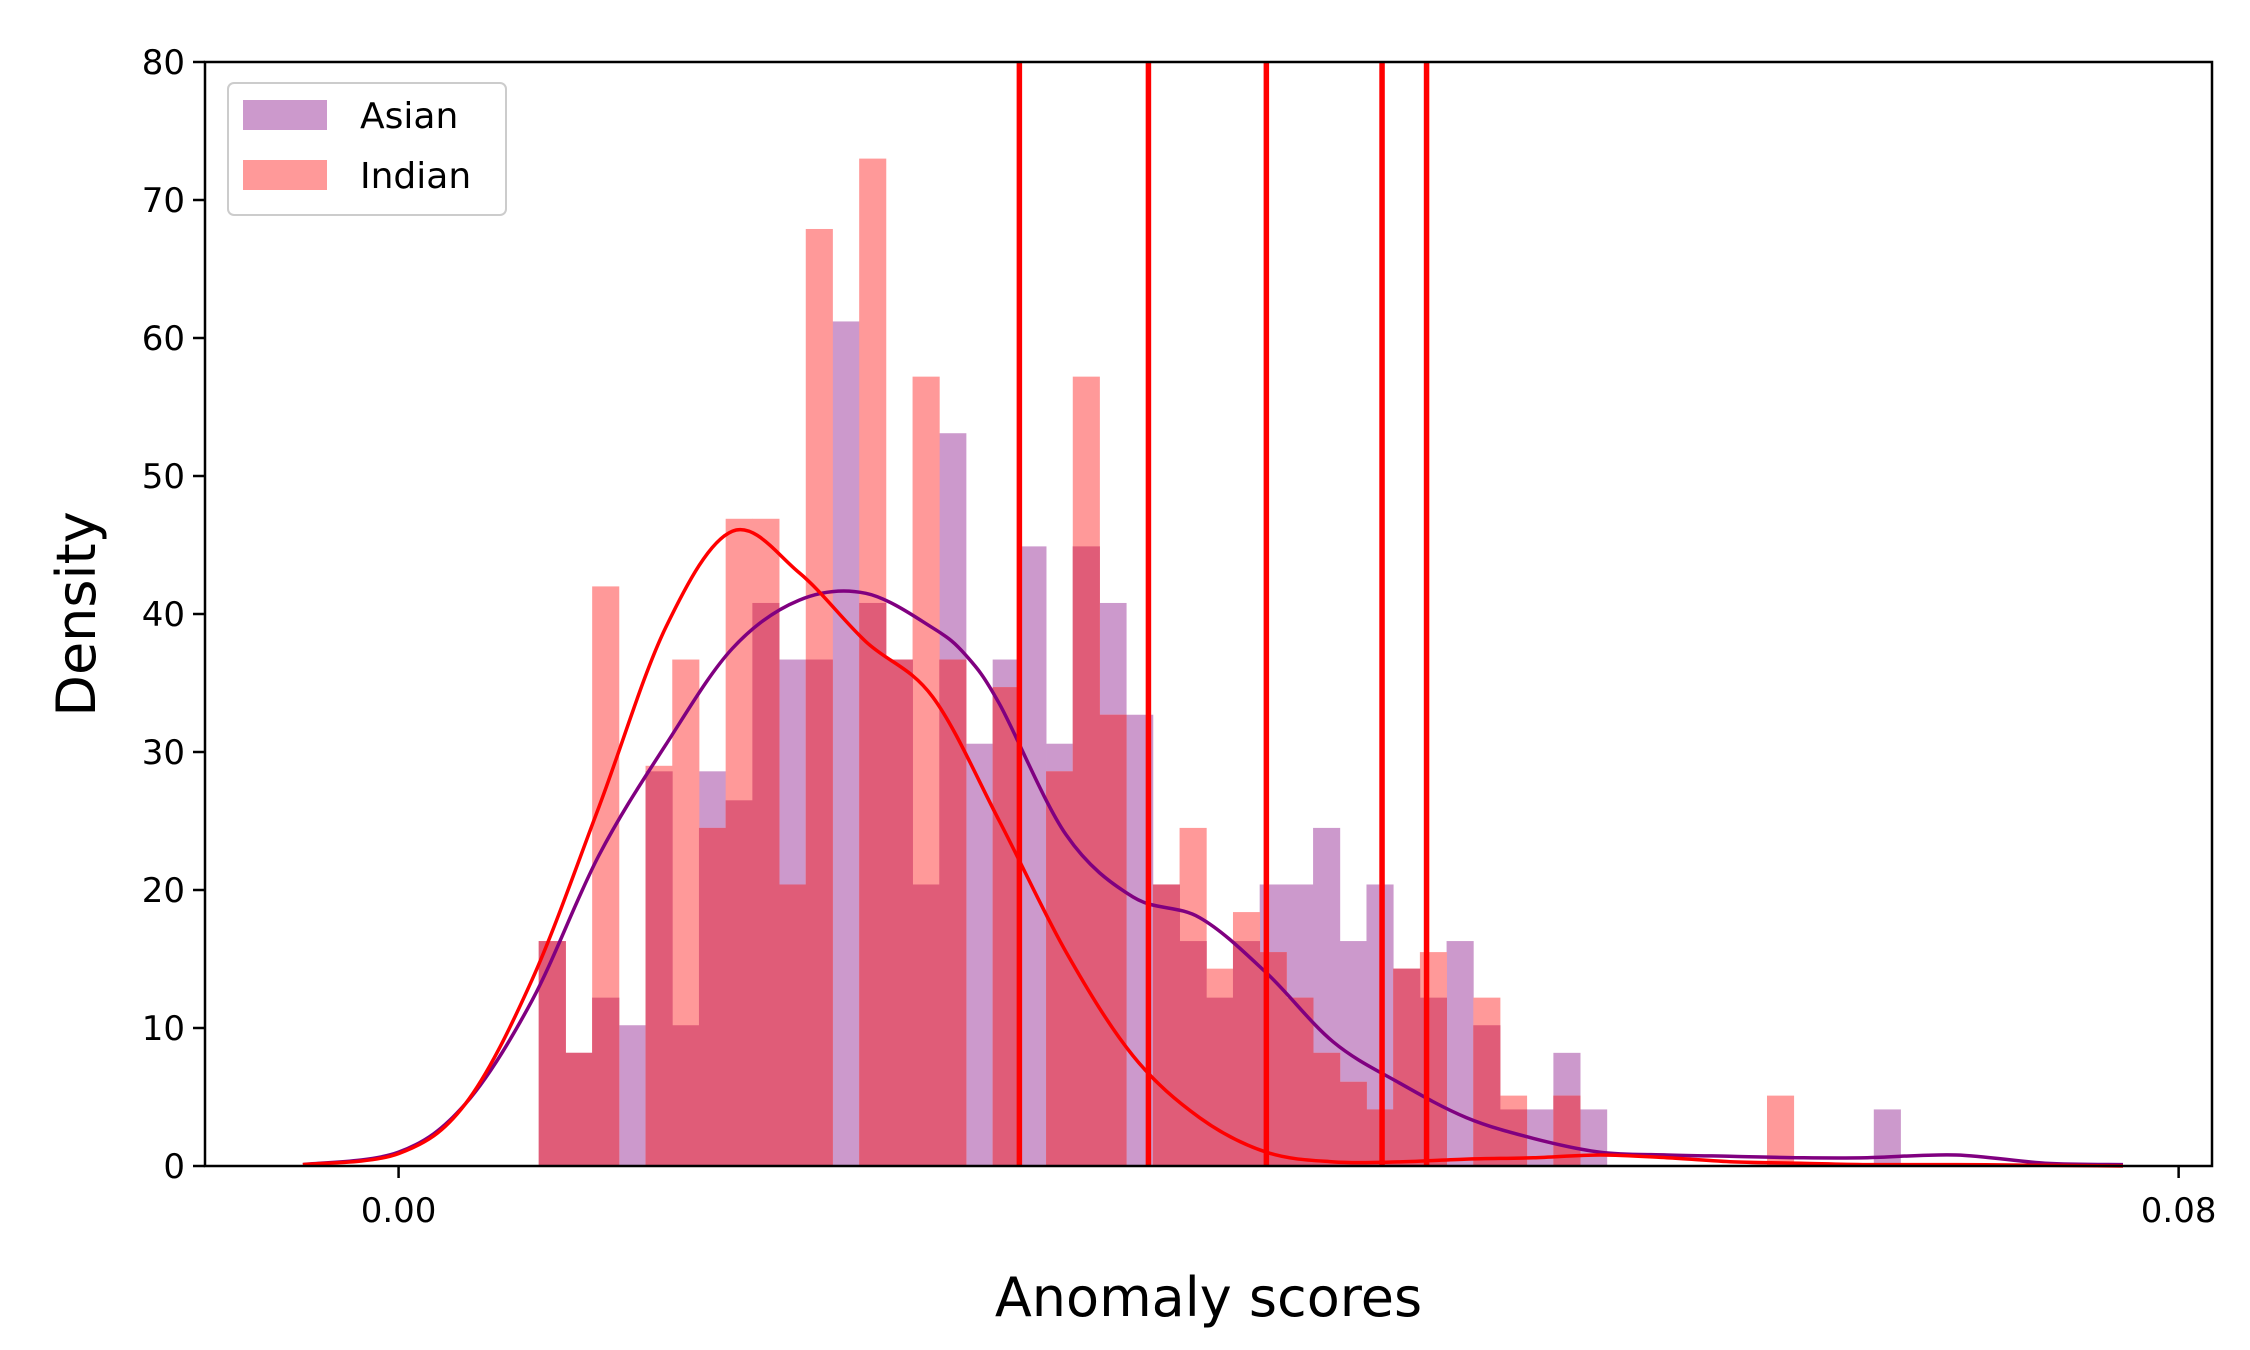  Describe the element at coordinates (163, 753) in the screenshot. I see `y-tick-label: 30` at that location.